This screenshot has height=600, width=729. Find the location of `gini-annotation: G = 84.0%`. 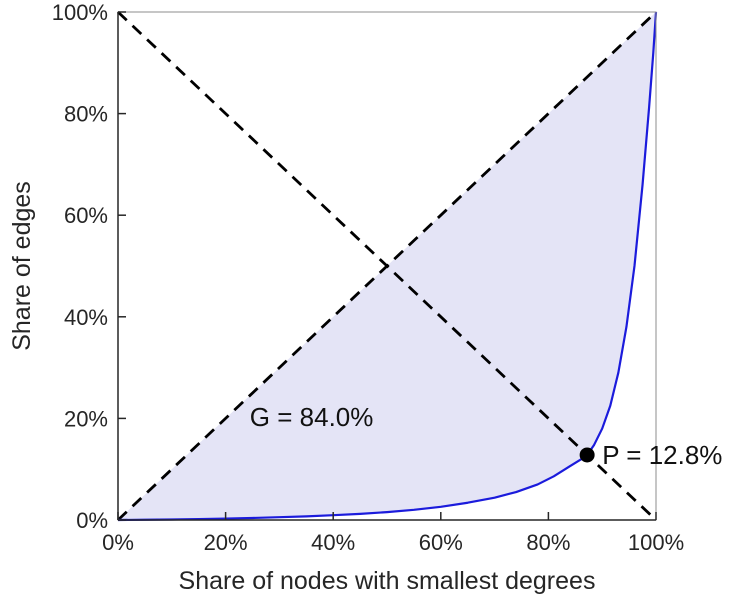

gini-annotation: G = 84.0% is located at coordinates (312, 417).